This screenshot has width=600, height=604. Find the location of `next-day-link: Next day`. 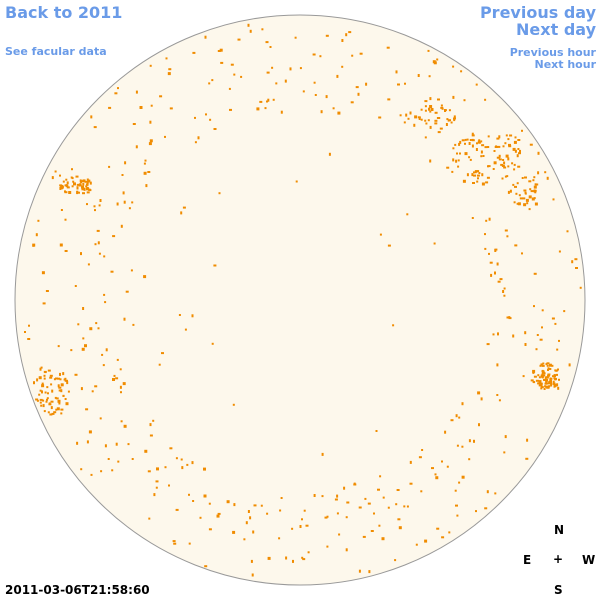

next-day-link: Next day is located at coordinates (556, 29).